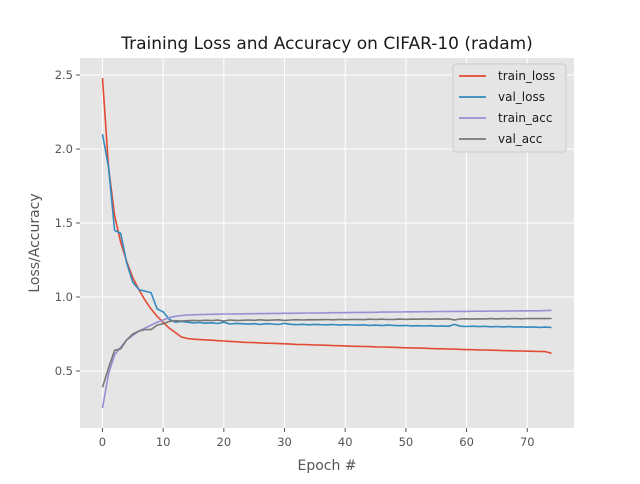 The width and height of the screenshot is (640, 484). Describe the element at coordinates (345, 442) in the screenshot. I see `x-tick-label: 40` at that location.